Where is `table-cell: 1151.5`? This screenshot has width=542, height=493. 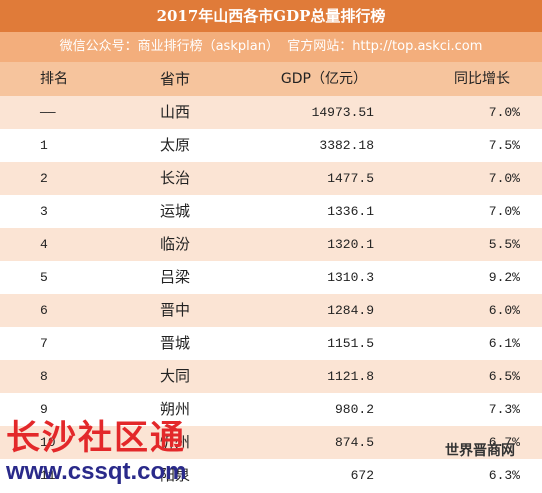
table-cell: 1151.5 is located at coordinates (350, 343).